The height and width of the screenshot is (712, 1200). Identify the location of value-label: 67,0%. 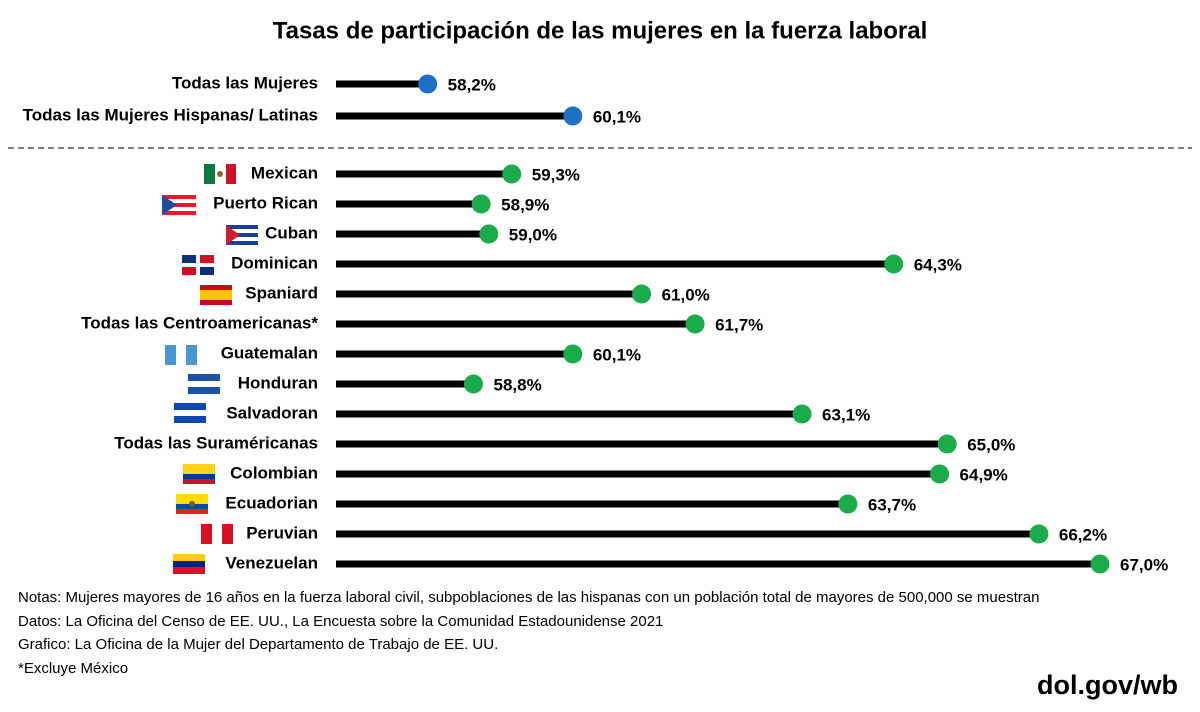
(1144, 564).